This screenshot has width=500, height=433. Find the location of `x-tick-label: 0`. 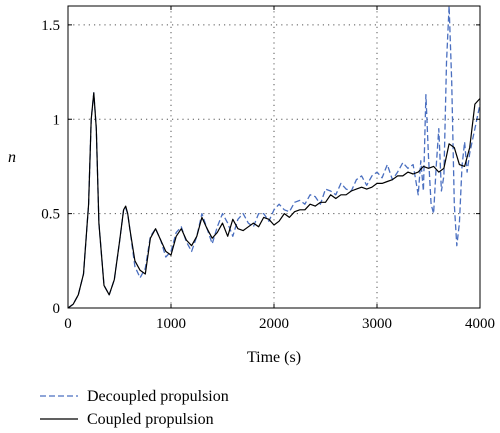

x-tick-label: 0 is located at coordinates (68, 324).